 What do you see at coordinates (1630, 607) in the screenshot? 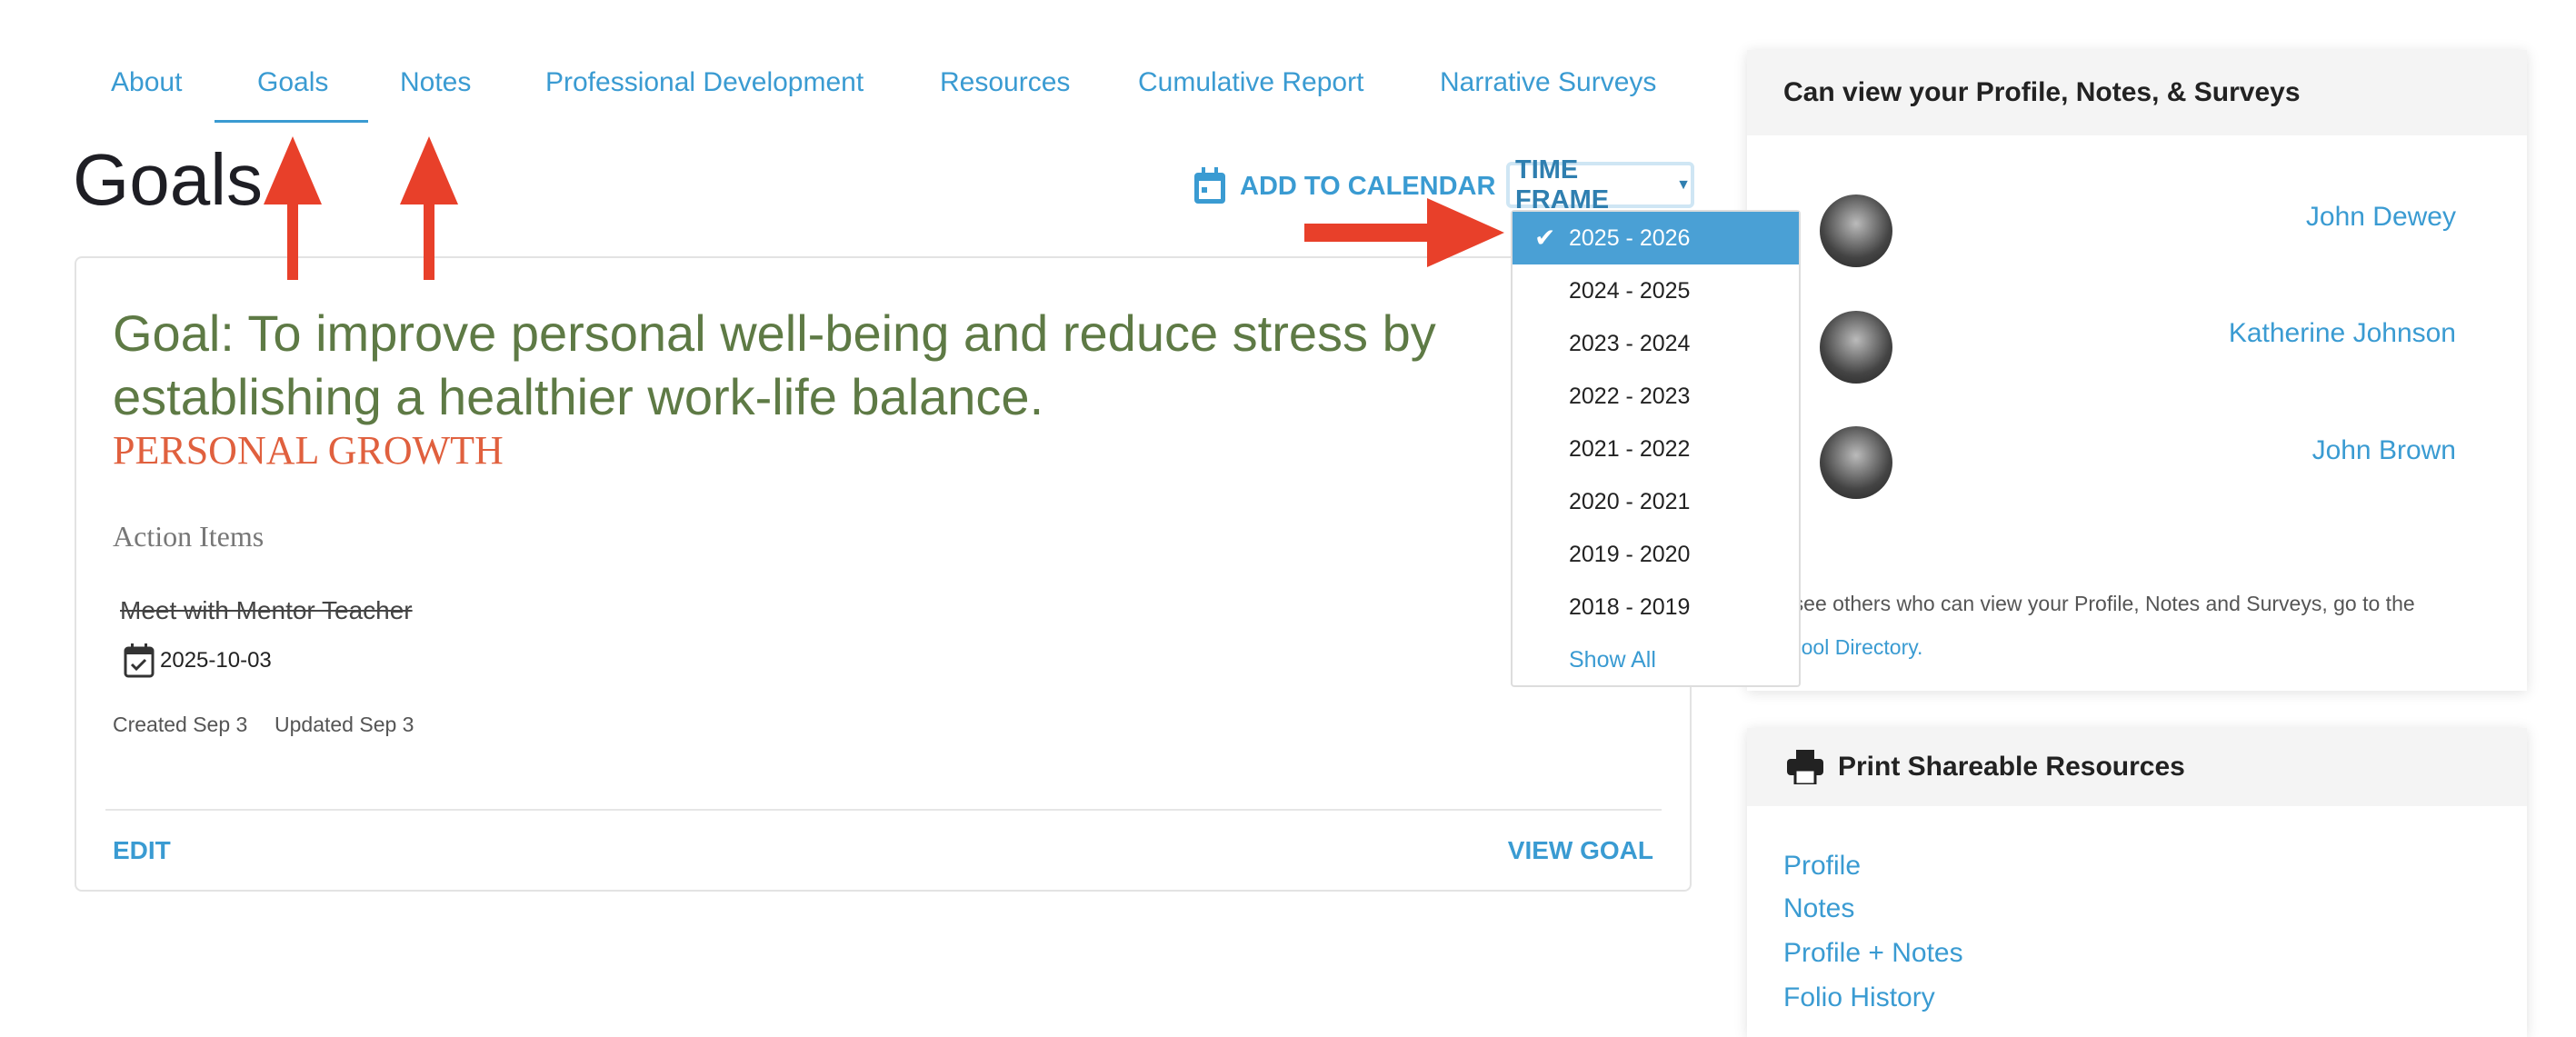
I see `time-frame-option: 2018 - 2019` at bounding box center [1630, 607].